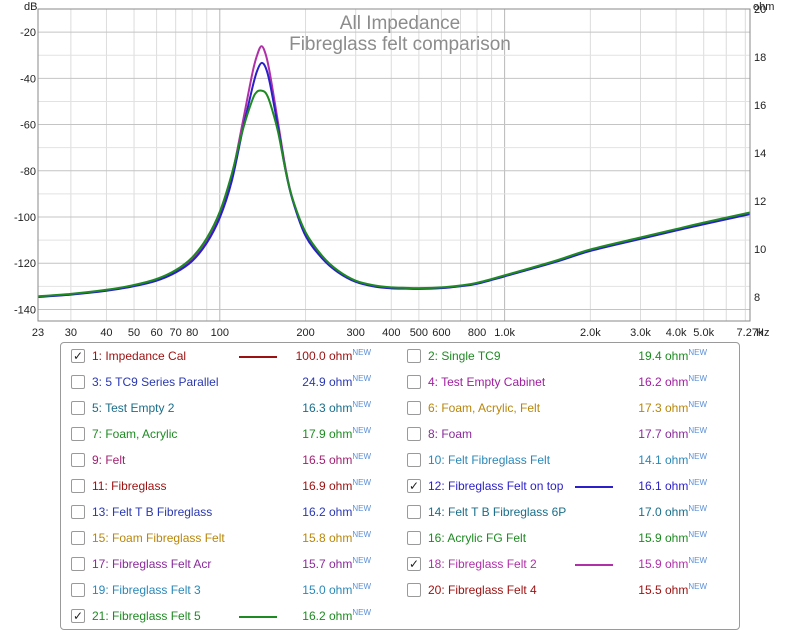  Describe the element at coordinates (594, 487) in the screenshot. I see `legend-swatch` at that location.